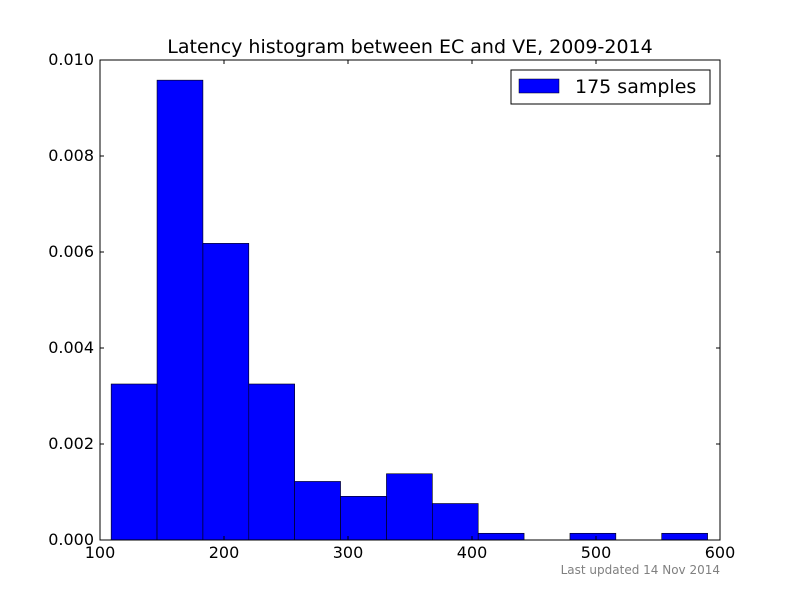 Image resolution: width=800 pixels, height=600 pixels. What do you see at coordinates (71, 251) in the screenshot?
I see `y-tick-label-3: 0.006` at bounding box center [71, 251].